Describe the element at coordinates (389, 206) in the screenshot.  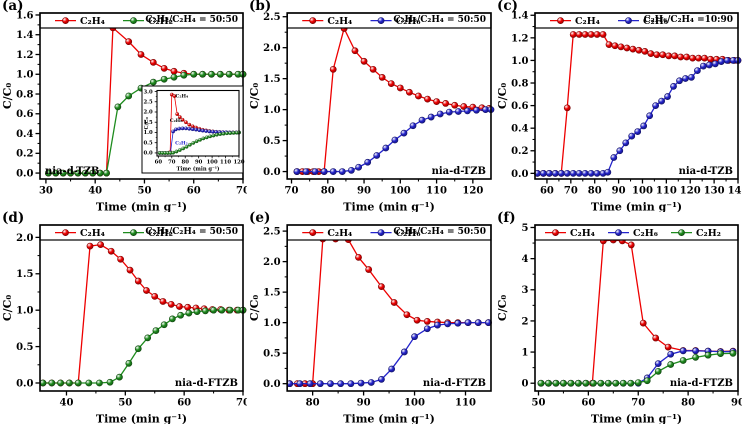
I see `x-axis-title: Time (min g⁻¹)` at that location.